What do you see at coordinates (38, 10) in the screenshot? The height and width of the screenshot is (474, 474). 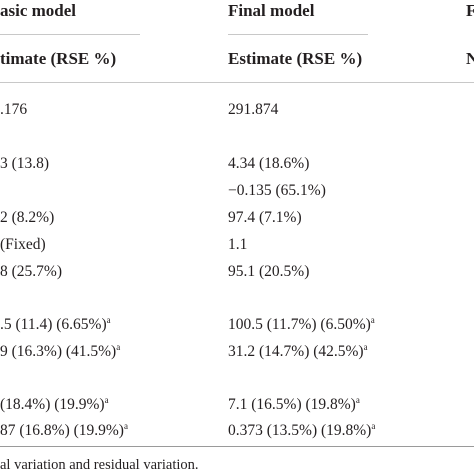 I see `basic-model-header: asic model` at bounding box center [38, 10].